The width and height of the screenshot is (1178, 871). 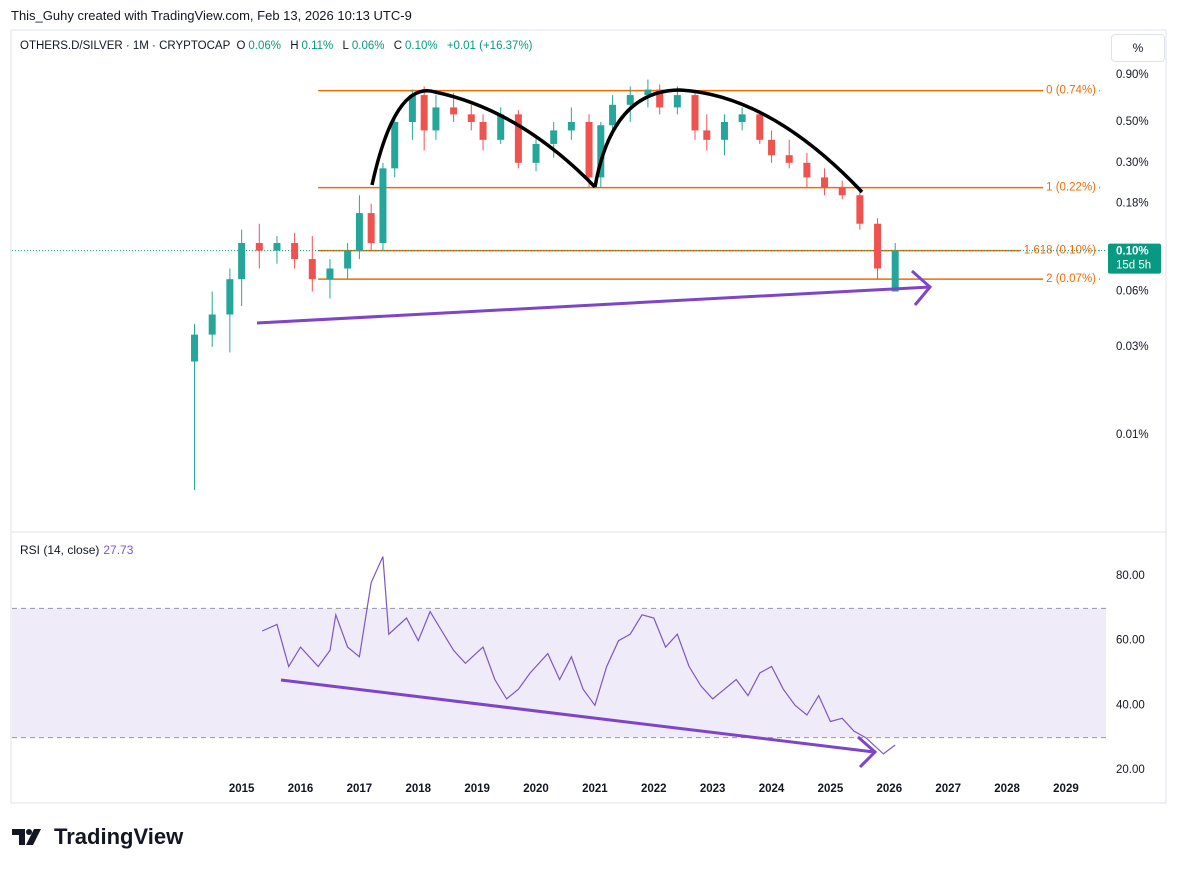 I want to click on y-tick-label: 0.06%, so click(x=1132, y=292).